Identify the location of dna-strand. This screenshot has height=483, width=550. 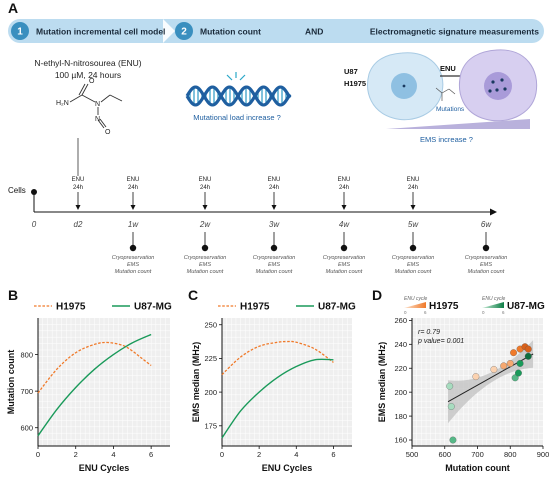
(238, 96).